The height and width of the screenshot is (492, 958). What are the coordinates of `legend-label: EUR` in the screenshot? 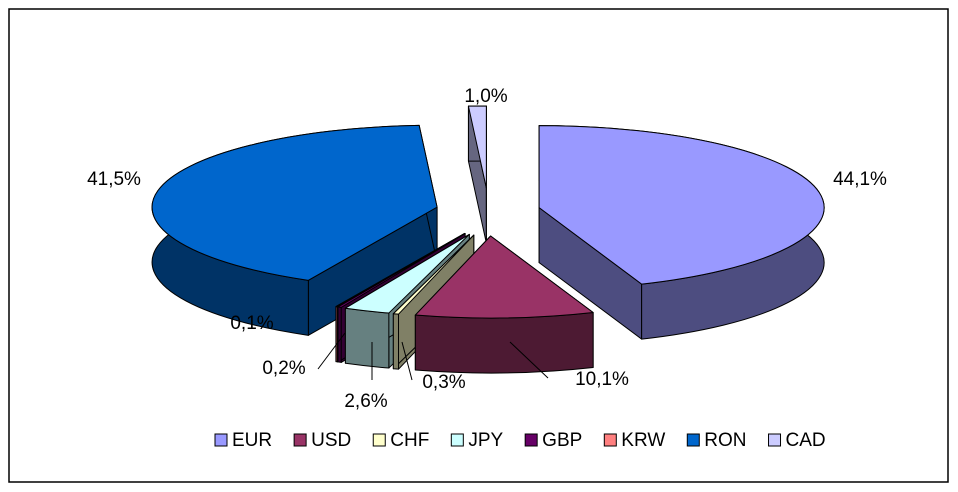 It's located at (252, 440).